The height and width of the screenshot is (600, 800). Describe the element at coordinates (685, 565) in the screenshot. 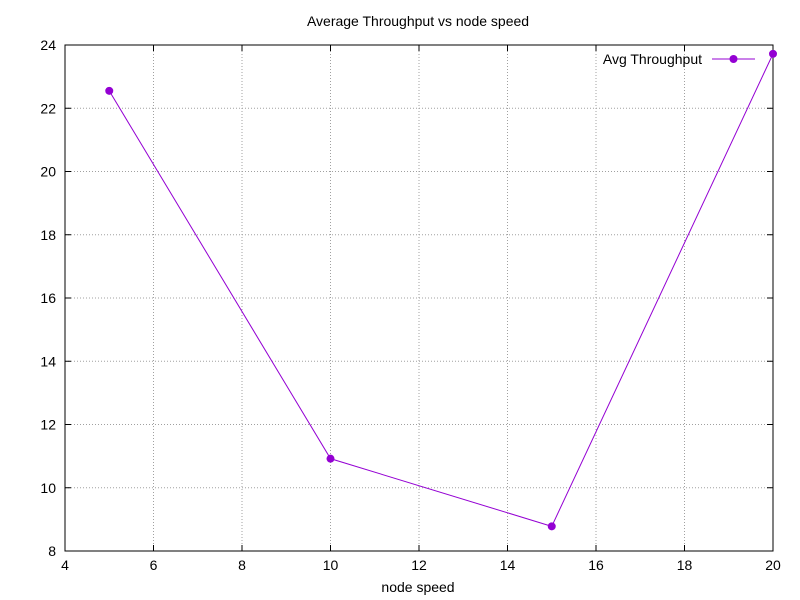

I see `x-tick-label: 18` at that location.